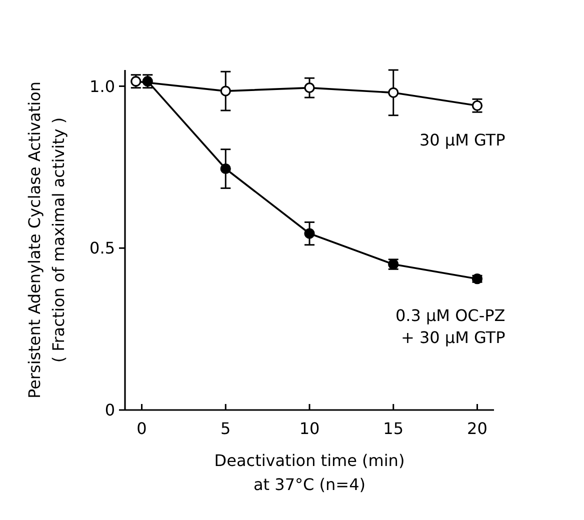  Describe the element at coordinates (141, 428) in the screenshot. I see `x-tick-label: 0` at that location.